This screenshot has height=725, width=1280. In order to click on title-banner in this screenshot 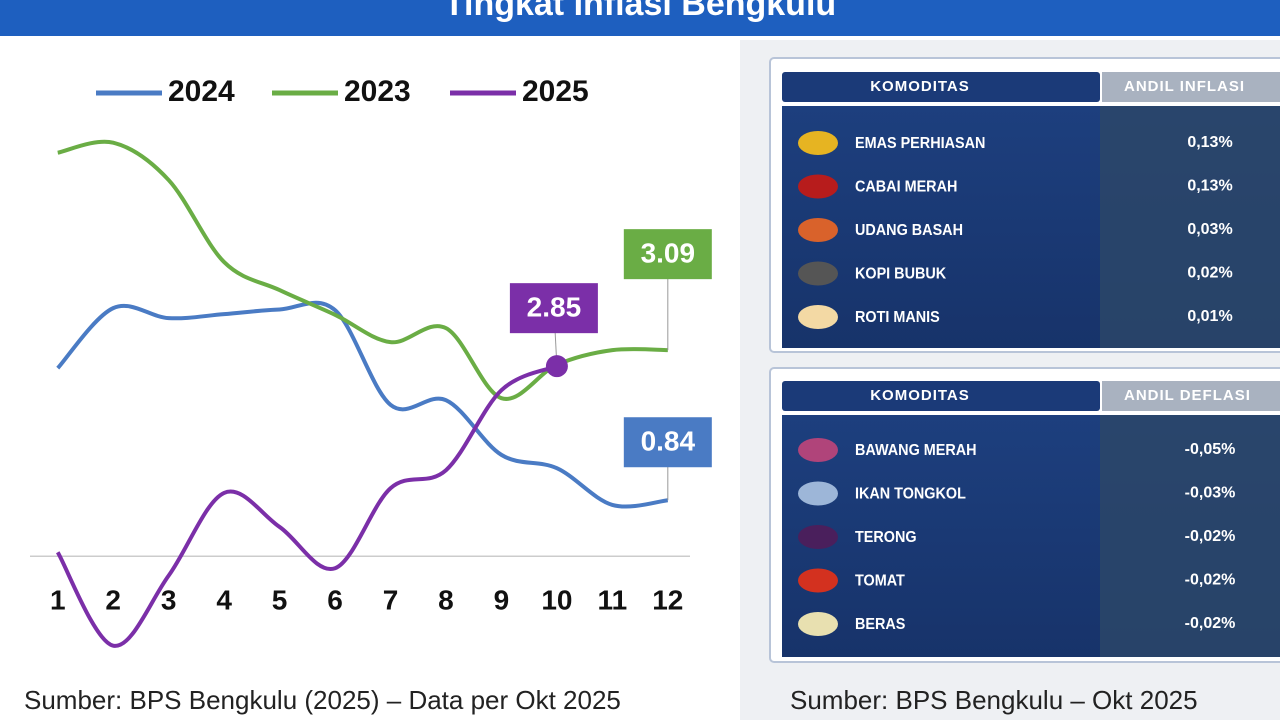, I will do `click(640, 18)`.